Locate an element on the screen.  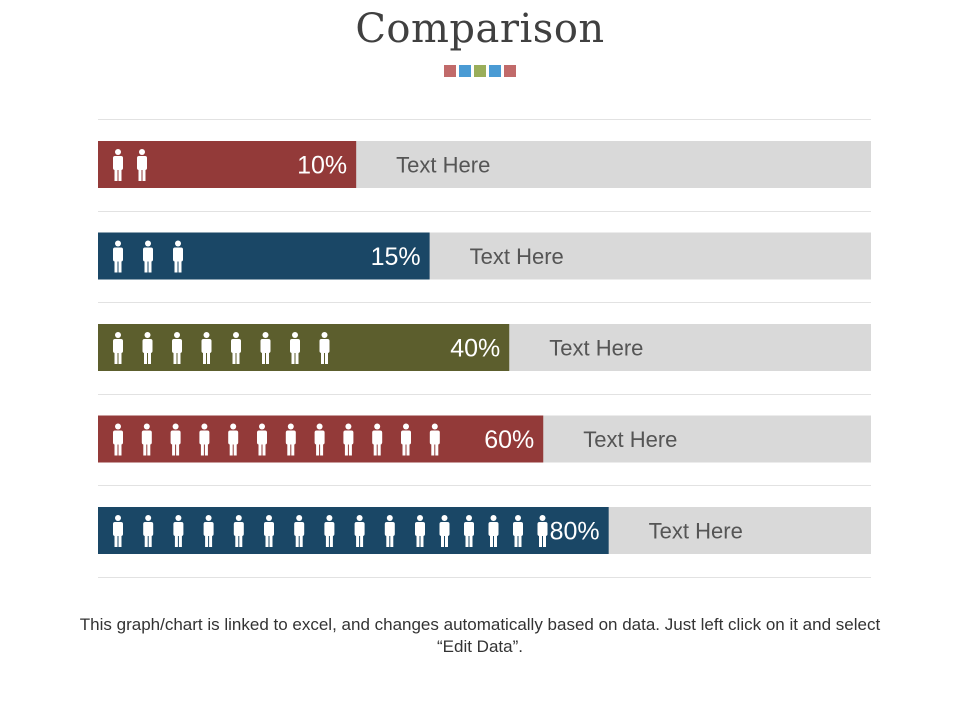
value-label: 15% is located at coordinates (396, 257).